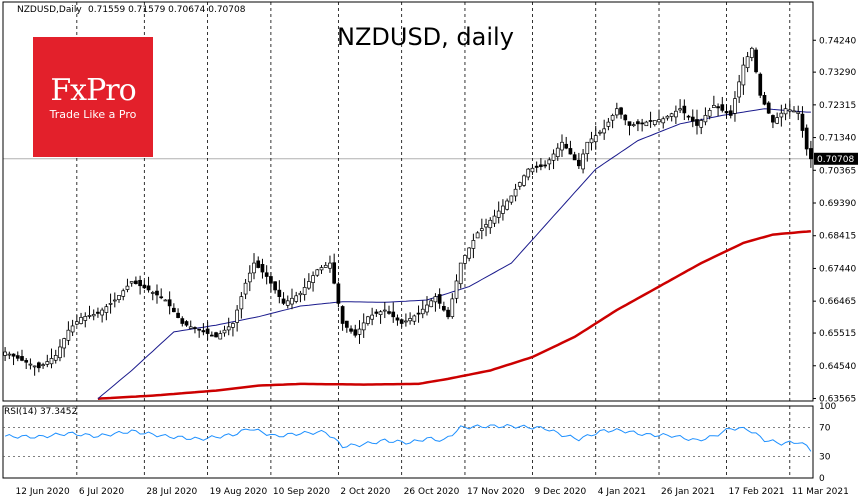  Describe the element at coordinates (425, 37) in the screenshot. I see `chart-title: NZDUSD, daily` at that location.